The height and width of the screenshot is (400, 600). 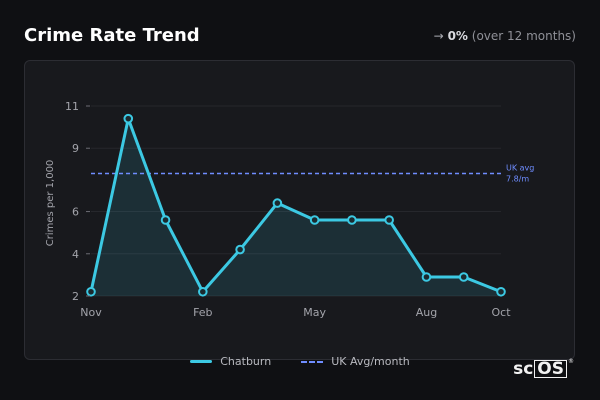 What do you see at coordinates (457, 36) in the screenshot?
I see `change-percent: 0%` at bounding box center [457, 36].